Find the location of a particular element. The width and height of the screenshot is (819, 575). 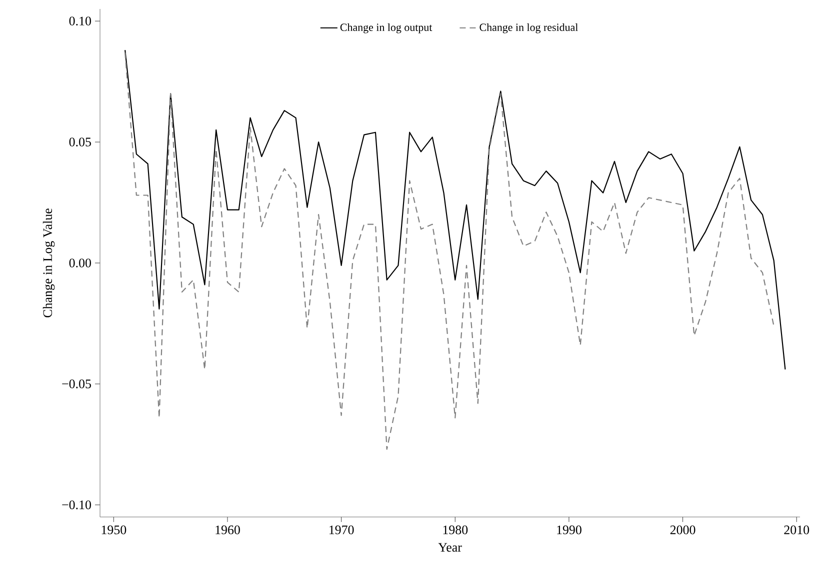

x-tick-label: 1980 is located at coordinates (455, 530).